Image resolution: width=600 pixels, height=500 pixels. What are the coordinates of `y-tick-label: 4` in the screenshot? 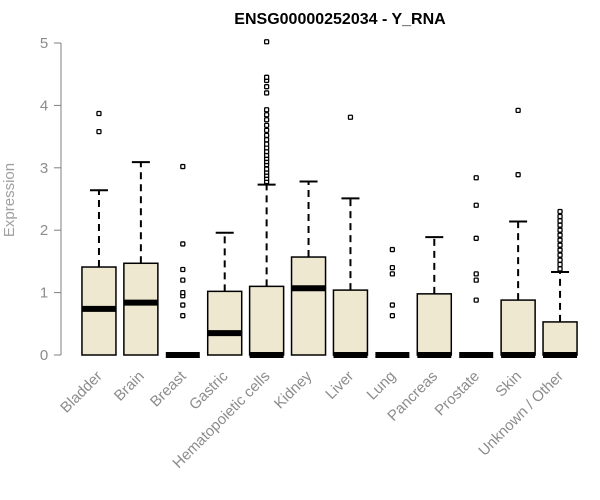 It's located at (44, 105).